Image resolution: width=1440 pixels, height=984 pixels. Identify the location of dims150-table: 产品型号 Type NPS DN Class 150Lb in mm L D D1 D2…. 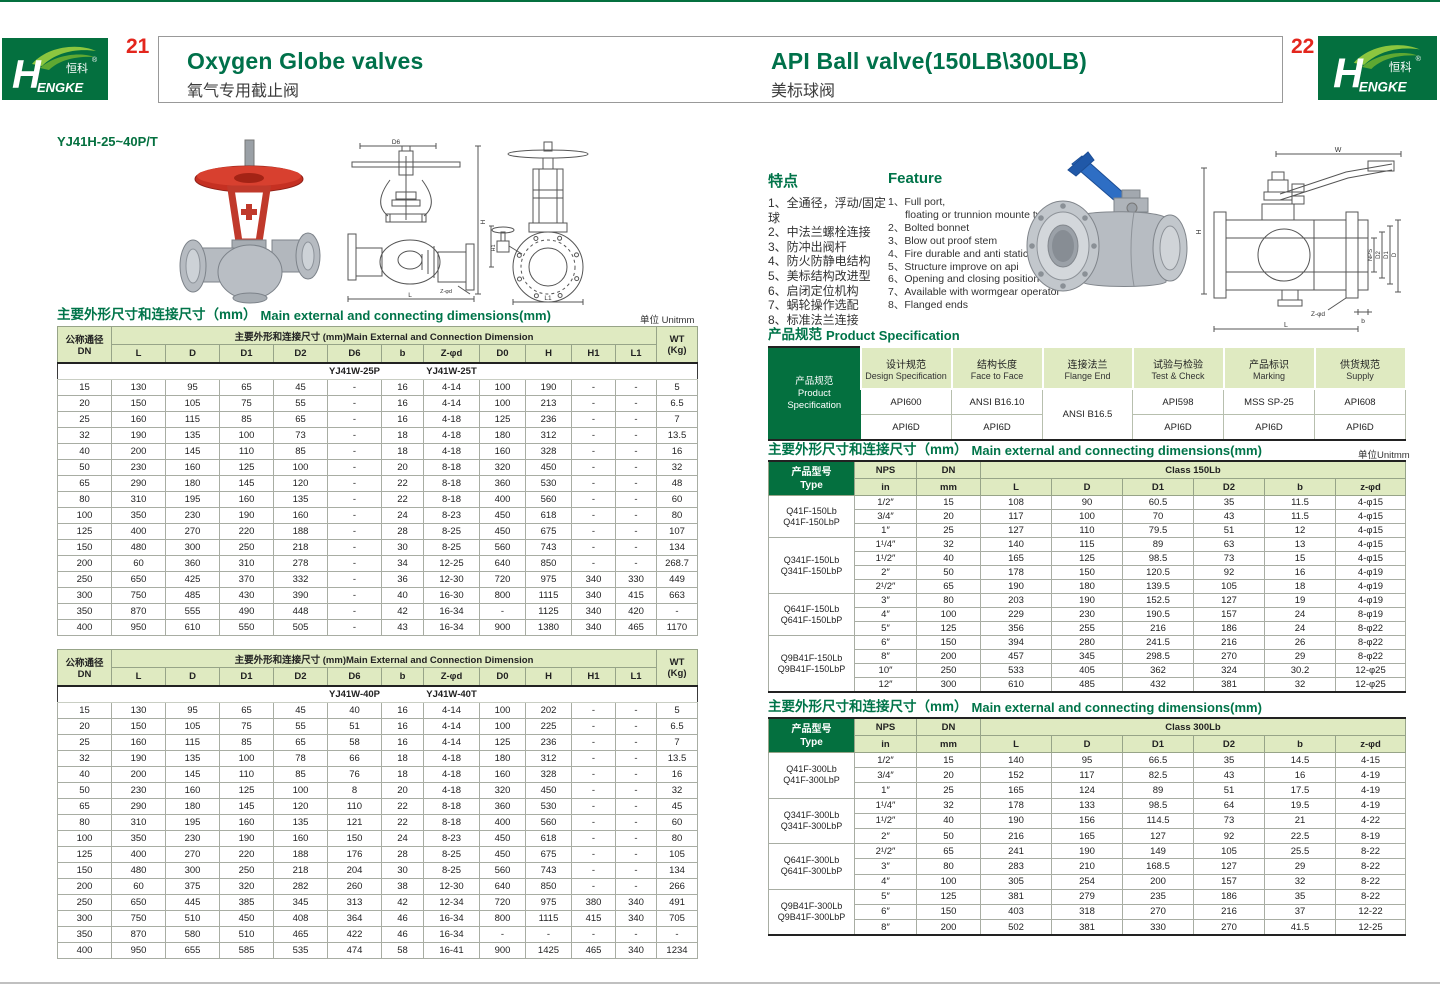
(1087, 576).